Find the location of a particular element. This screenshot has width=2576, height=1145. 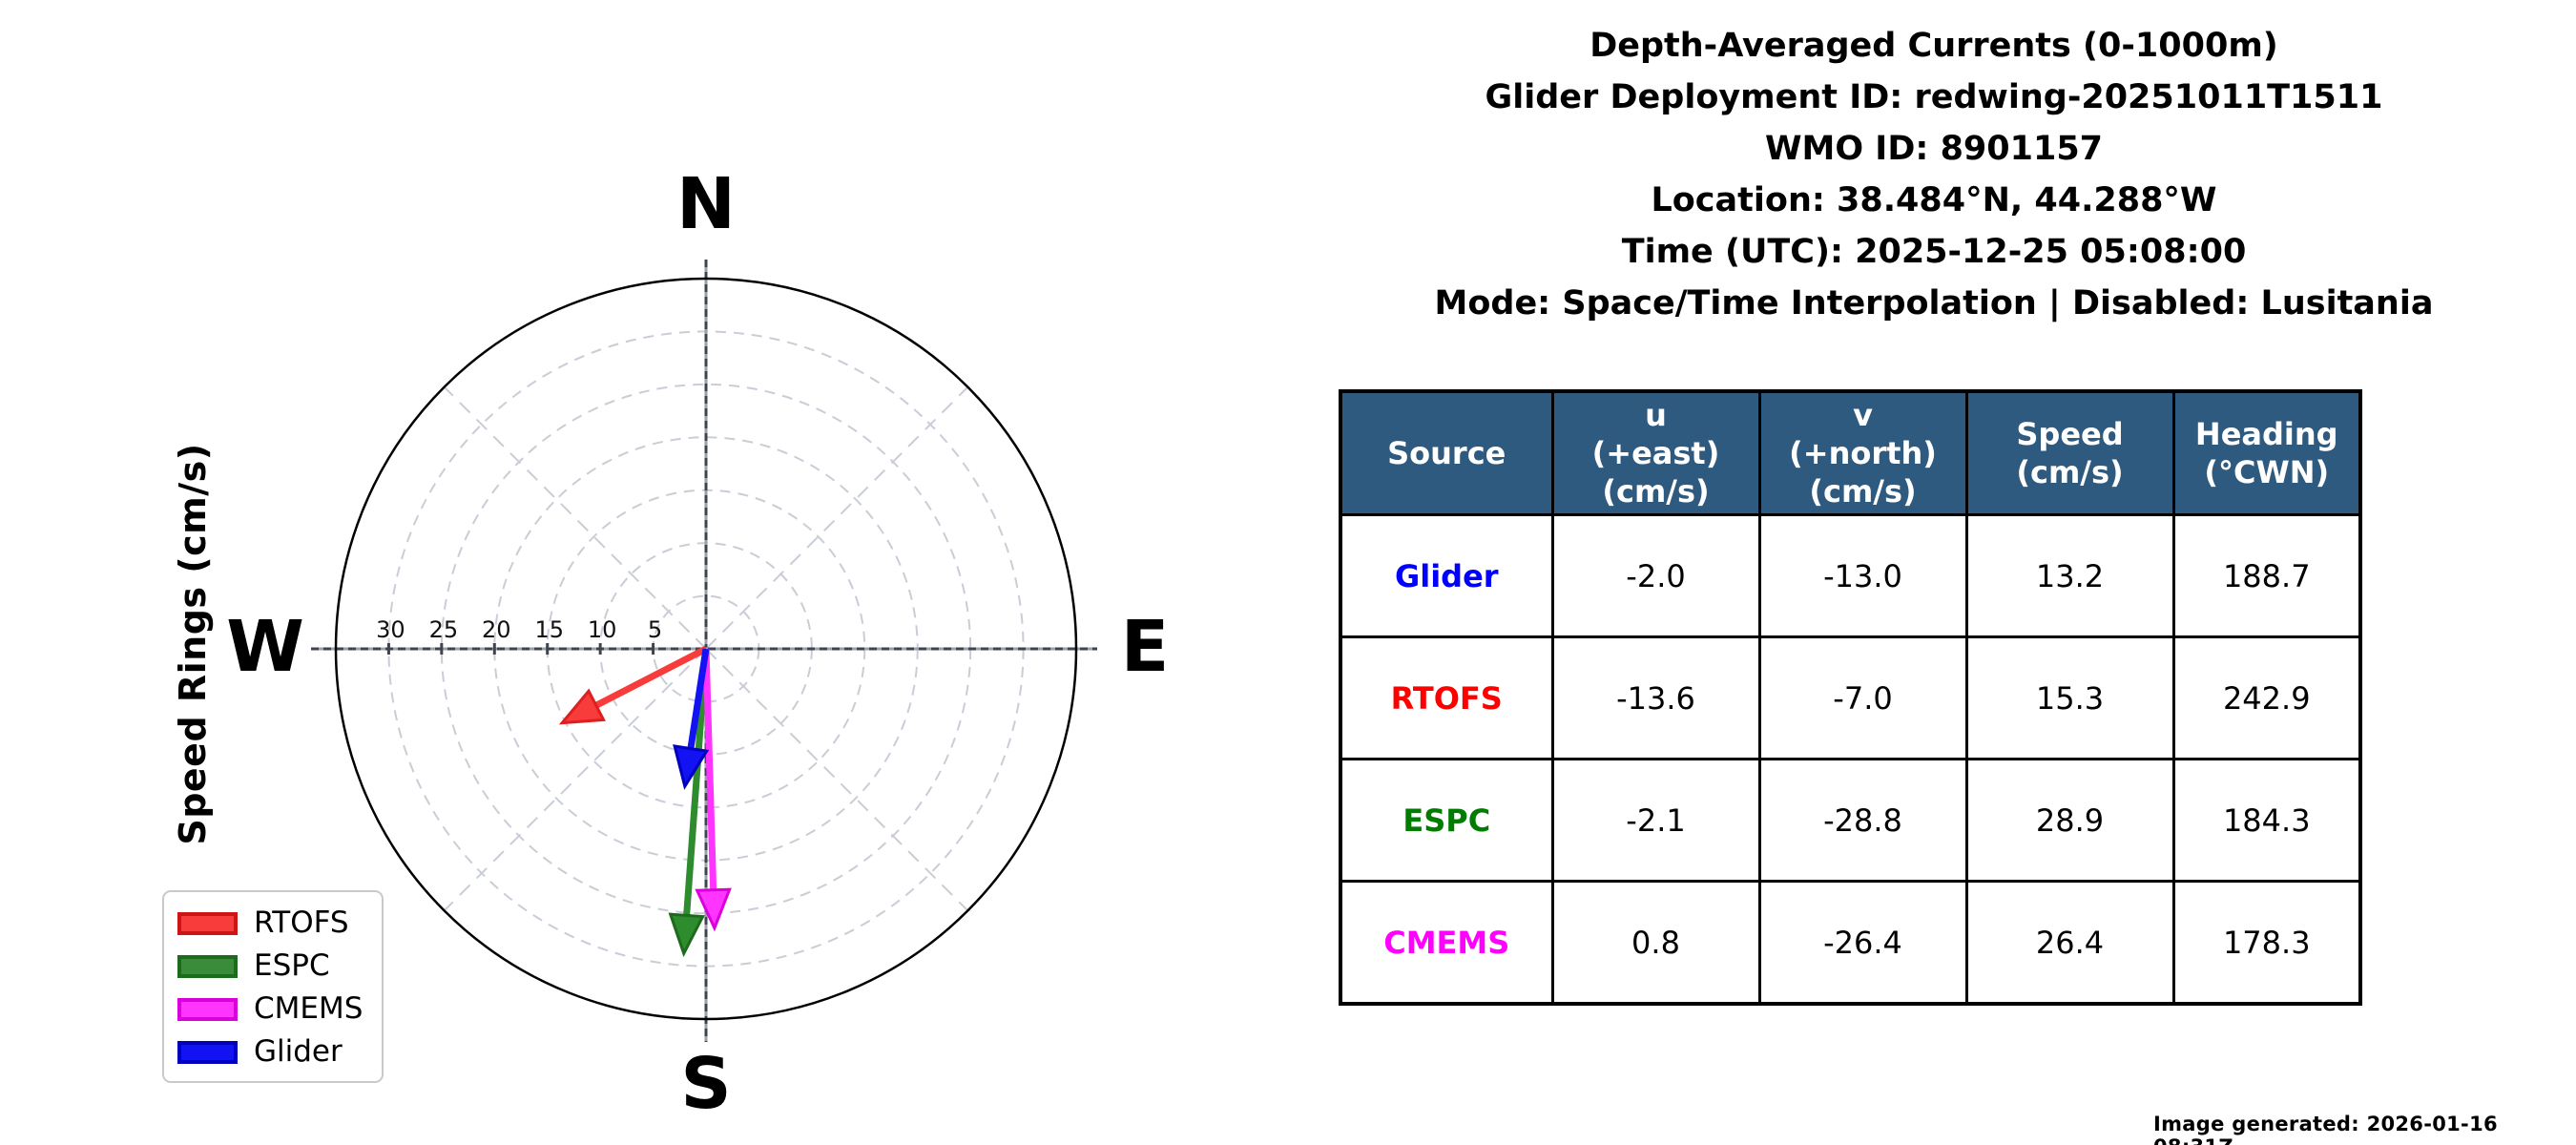

legend-item-label: RTOFS is located at coordinates (301, 923).